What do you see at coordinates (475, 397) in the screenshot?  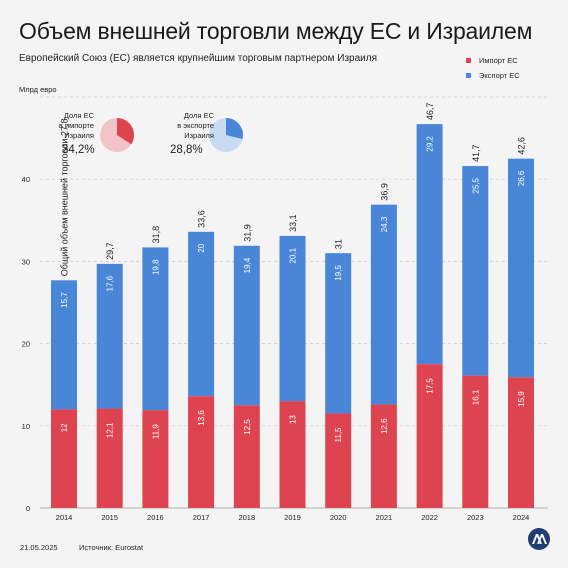 I see `import-value-label: 16,1` at bounding box center [475, 397].